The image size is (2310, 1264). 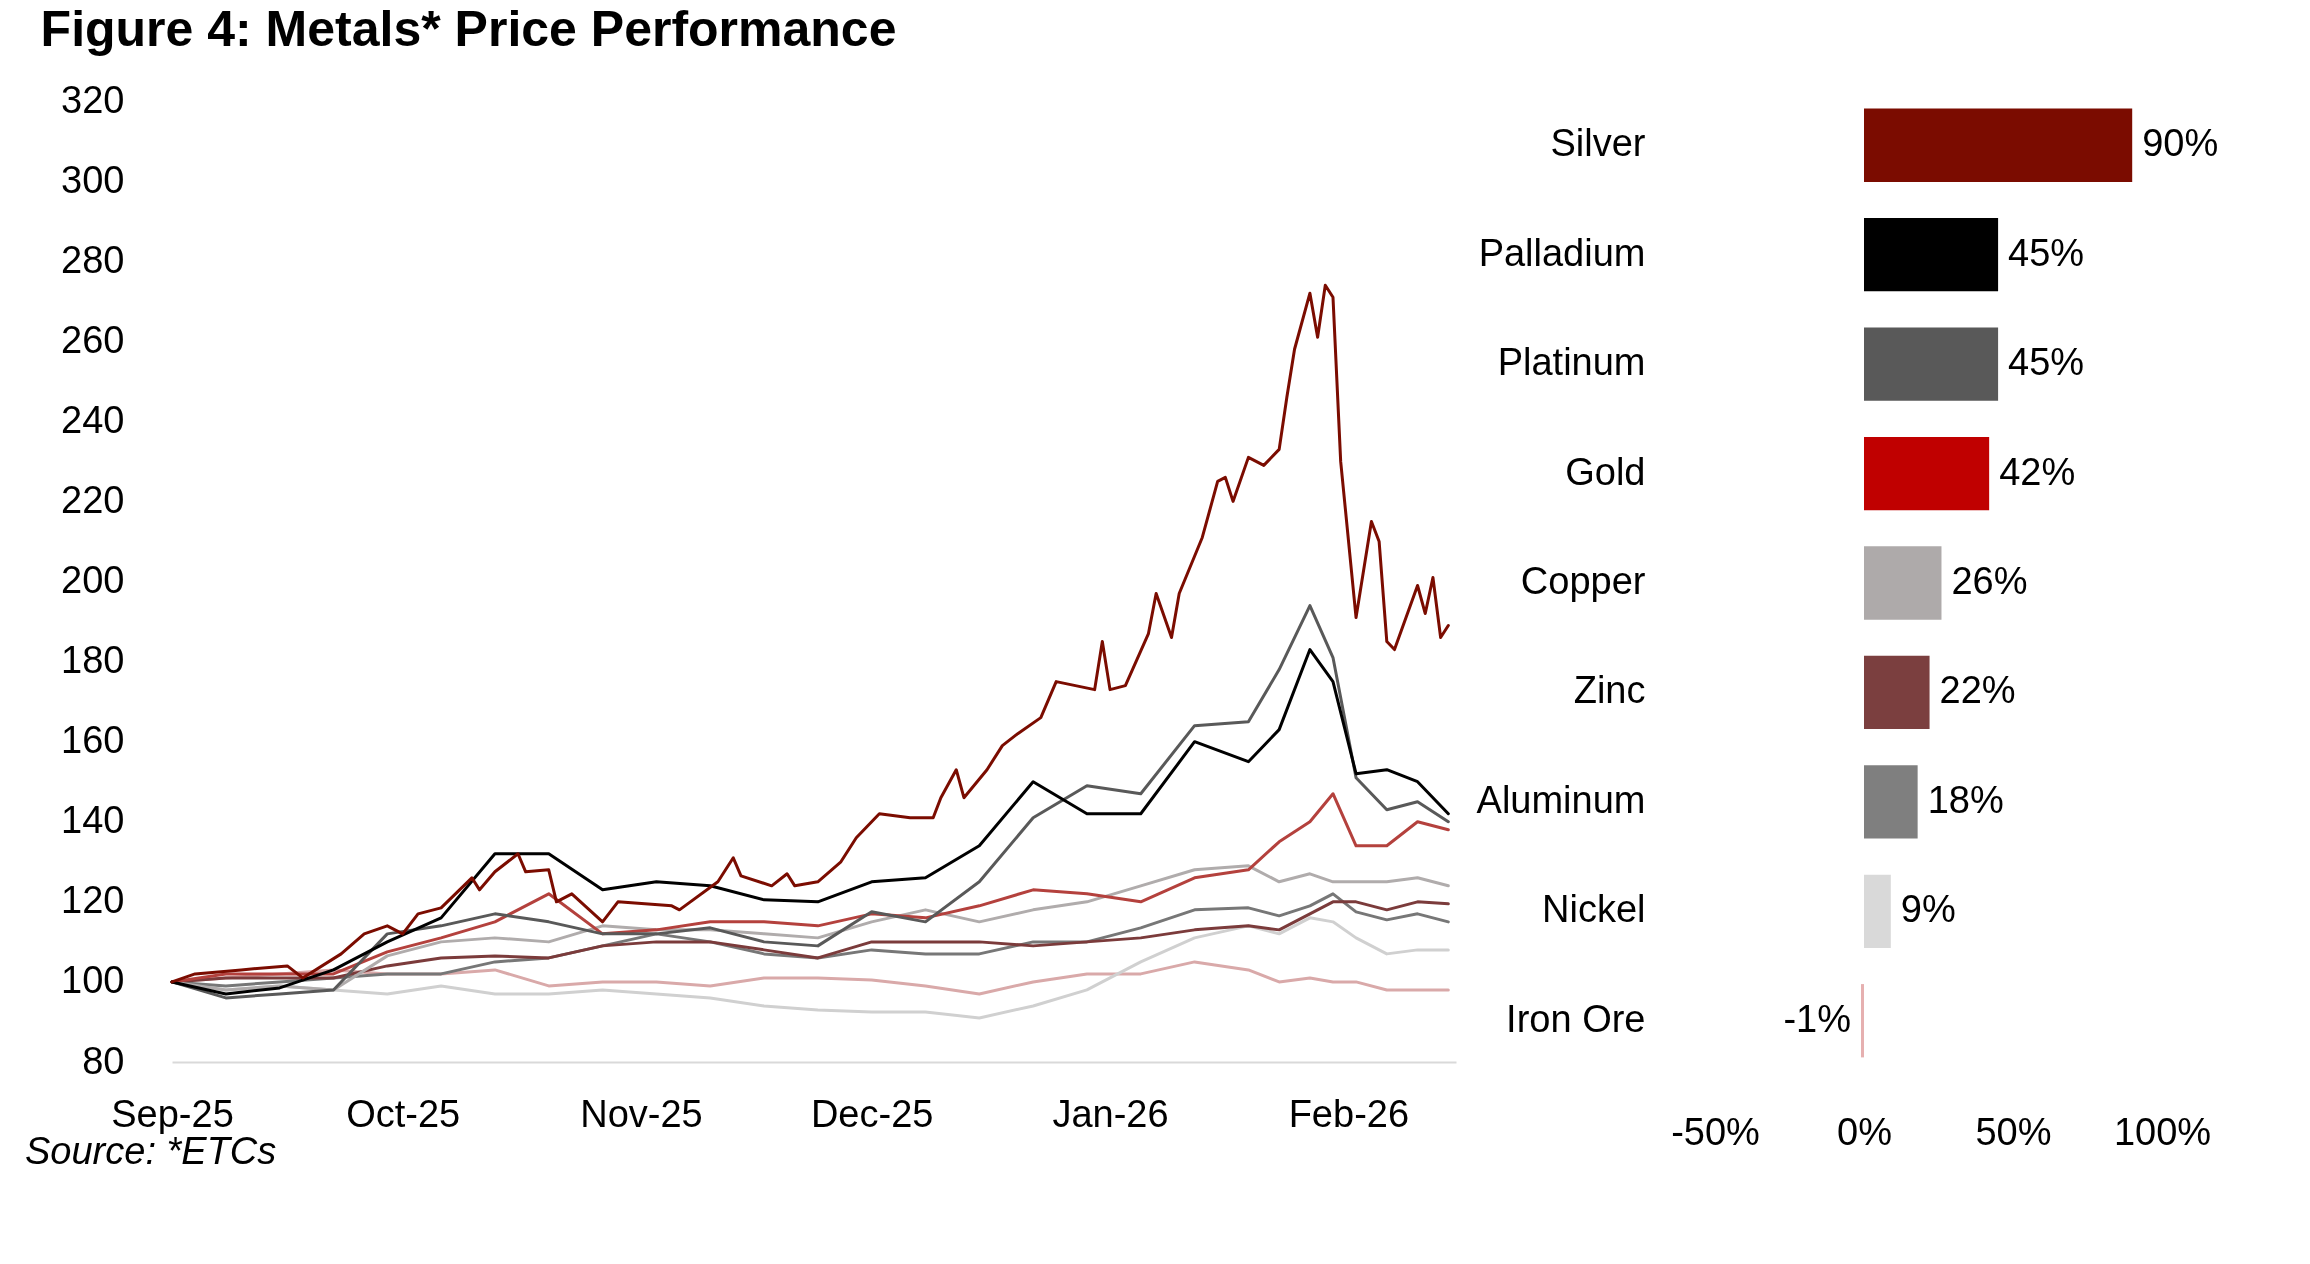 What do you see at coordinates (1571, 362) in the screenshot?
I see `y-tick-label: Platinum` at bounding box center [1571, 362].